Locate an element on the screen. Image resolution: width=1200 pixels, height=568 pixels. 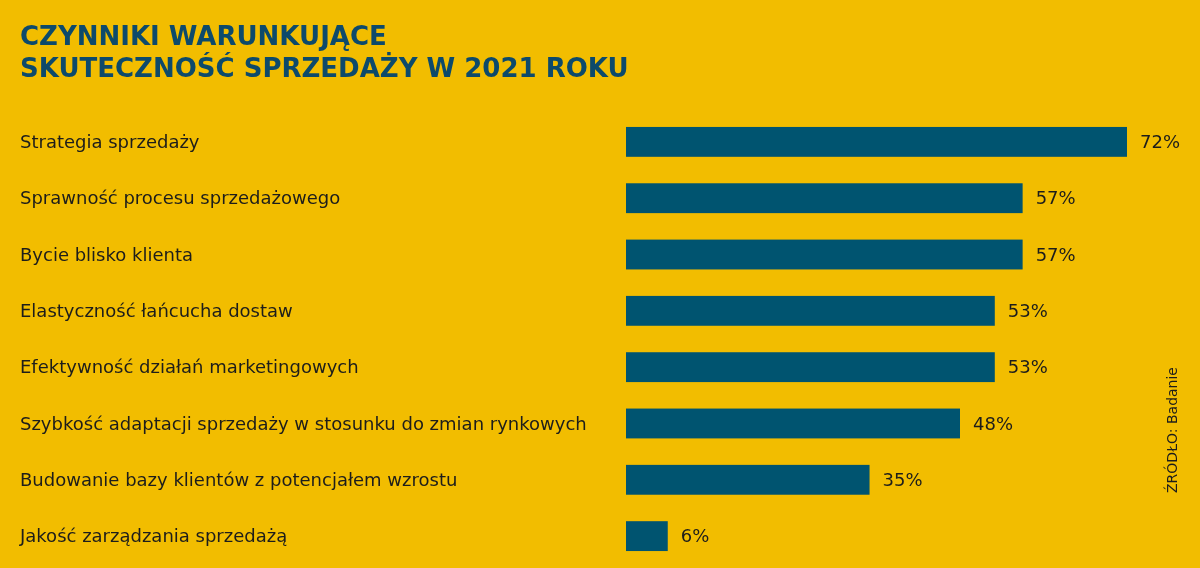
y-tick-label: Sprawność procesu sprzedażowego is located at coordinates (180, 198).